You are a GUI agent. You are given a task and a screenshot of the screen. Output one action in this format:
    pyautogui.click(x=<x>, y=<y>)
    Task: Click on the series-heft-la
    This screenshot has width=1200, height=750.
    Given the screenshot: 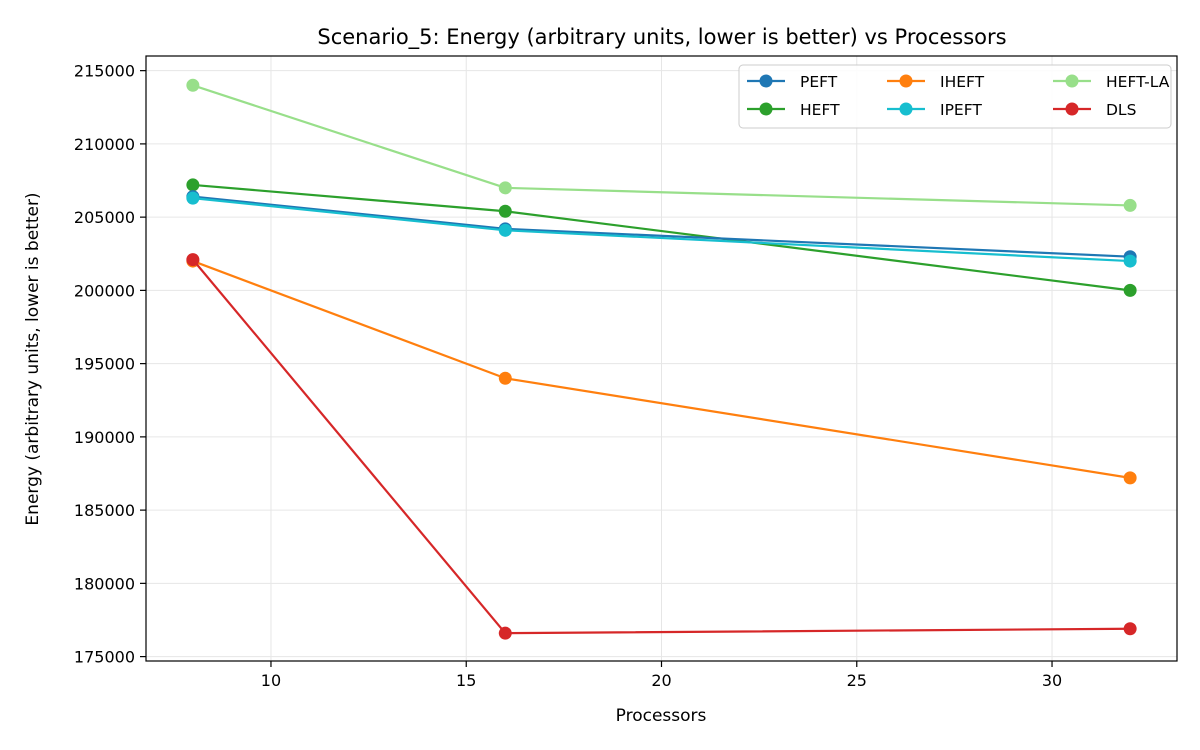 What is the action you would take?
    pyautogui.click(x=661, y=145)
    